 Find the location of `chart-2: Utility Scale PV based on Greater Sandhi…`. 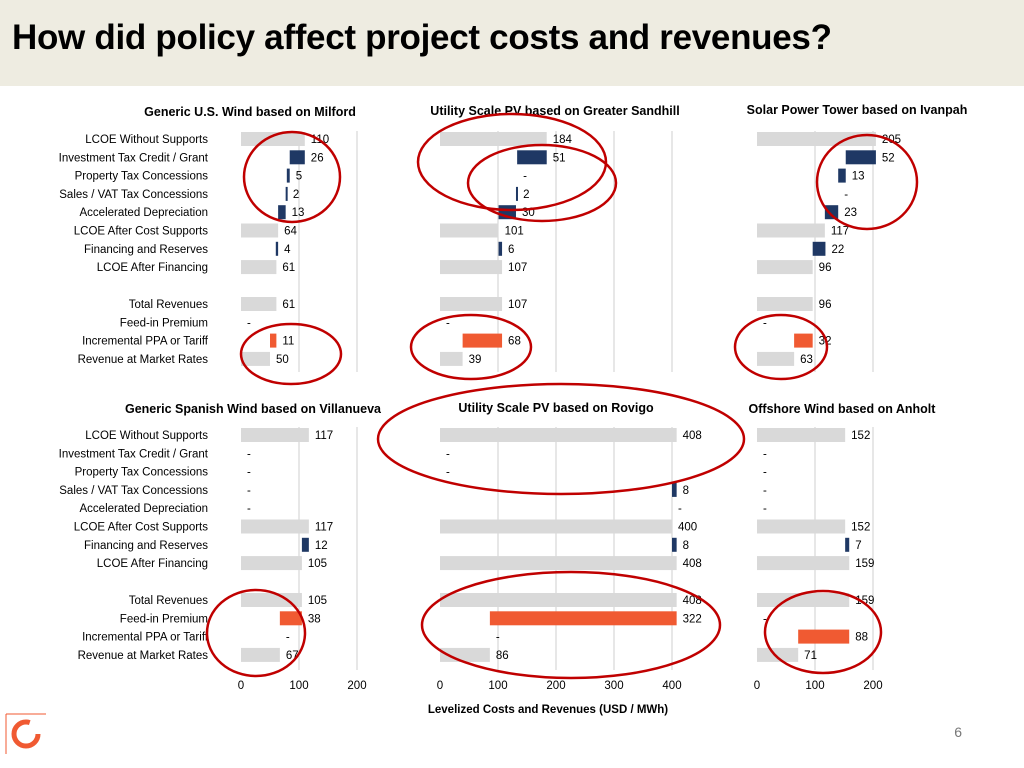

chart-2: Utility Scale PV based on Greater Sandhi… is located at coordinates (555, 238).